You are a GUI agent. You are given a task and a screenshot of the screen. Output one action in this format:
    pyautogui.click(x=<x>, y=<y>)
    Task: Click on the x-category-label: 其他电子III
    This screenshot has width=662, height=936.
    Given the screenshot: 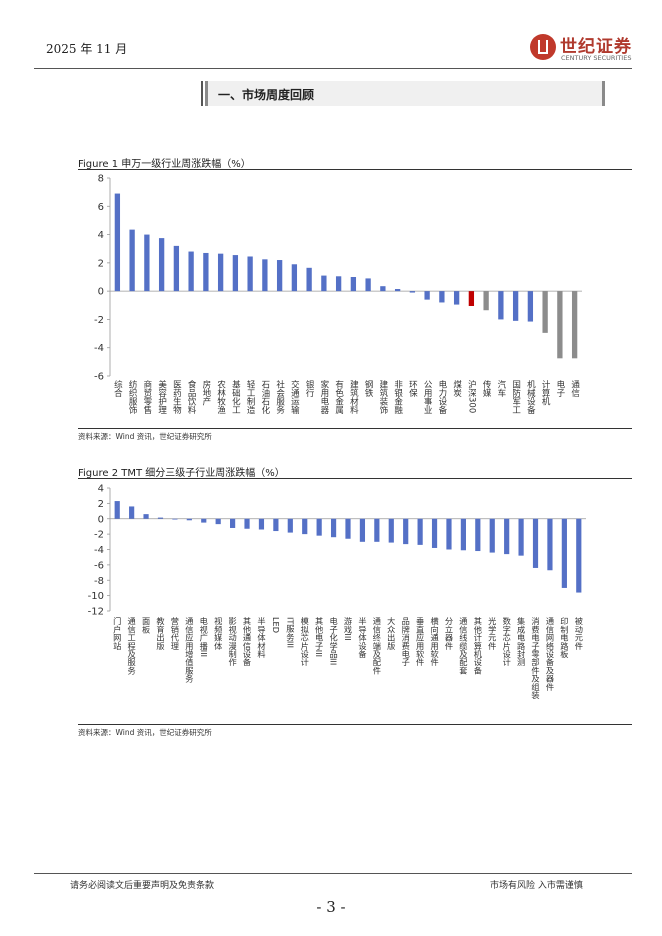 What is the action you would take?
    pyautogui.click(x=319, y=637)
    